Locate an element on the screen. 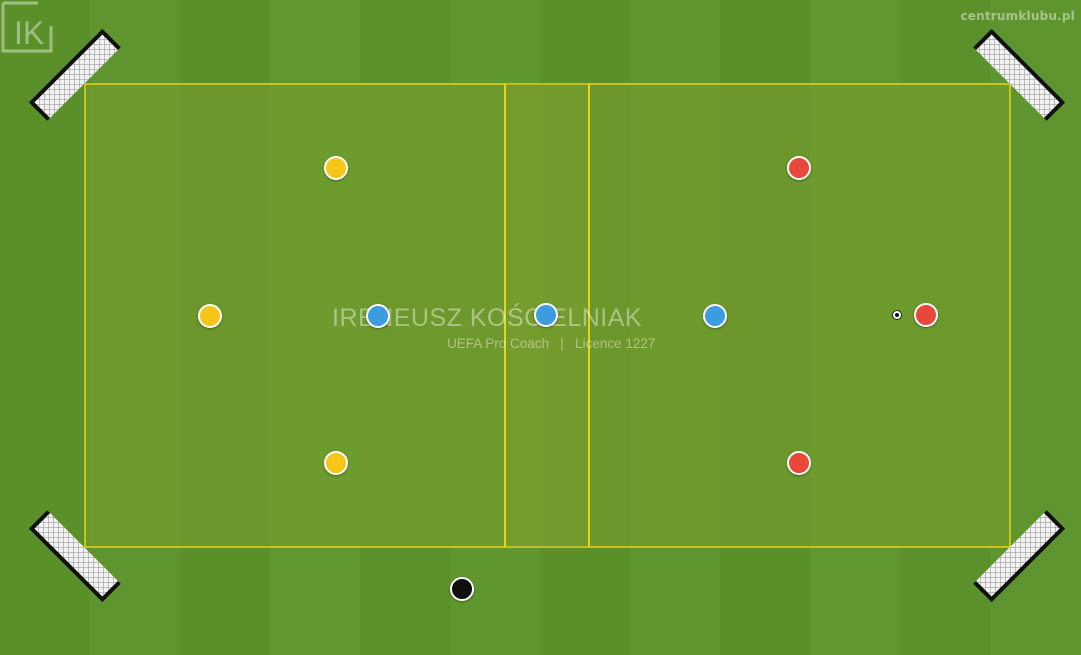 The height and width of the screenshot is (655, 1081). goal-top-right is located at coordinates (1019, 74).